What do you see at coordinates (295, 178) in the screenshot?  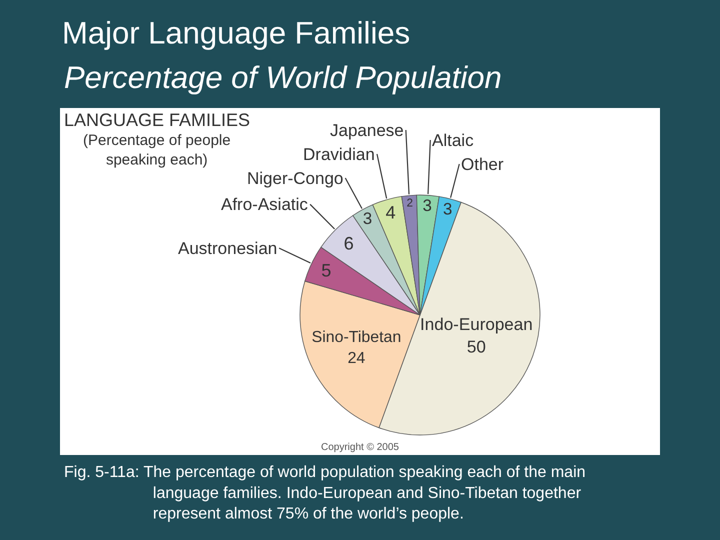 I see `slice-label: Niger-Congo` at bounding box center [295, 178].